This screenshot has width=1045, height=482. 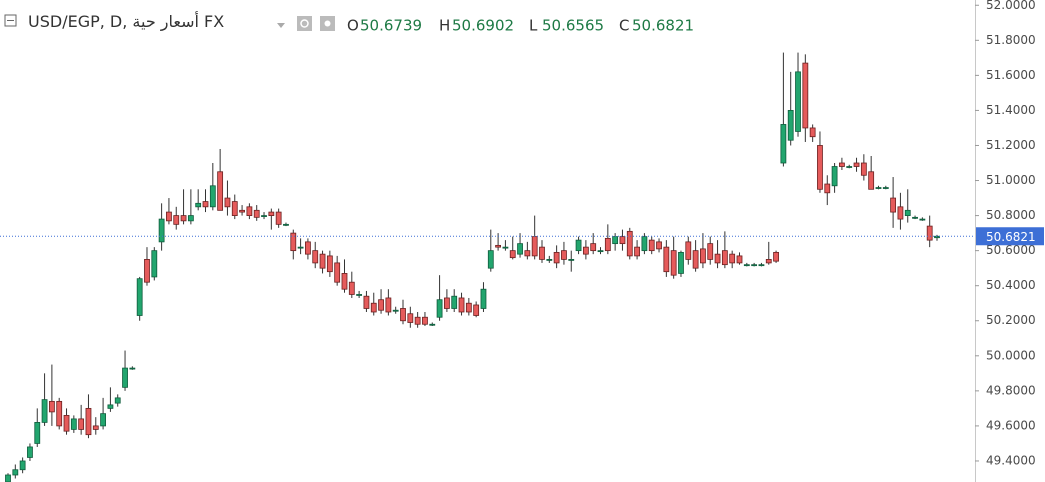 What do you see at coordinates (1011, 180) in the screenshot?
I see `y-tick-label: 51.0000` at bounding box center [1011, 180].